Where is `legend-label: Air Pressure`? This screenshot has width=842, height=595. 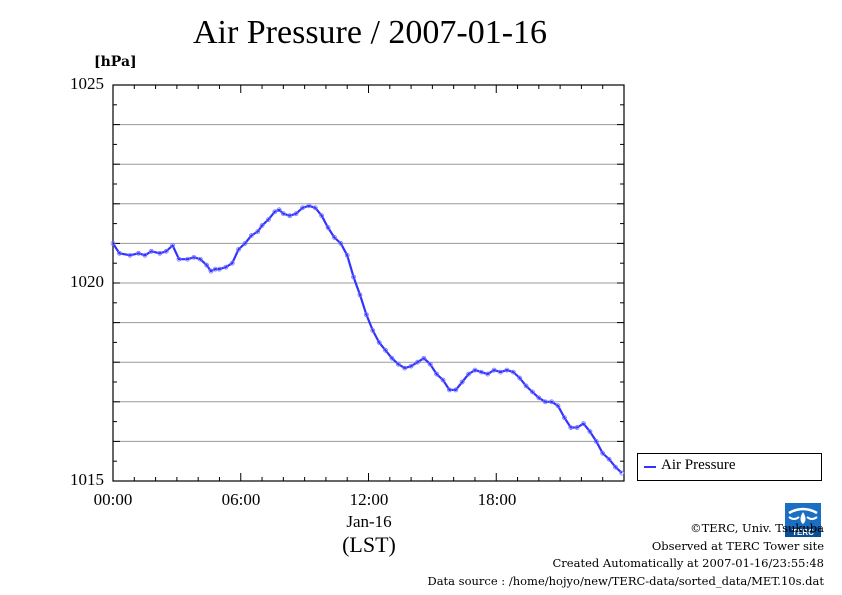 legend-label: Air Pressure is located at coordinates (698, 465).